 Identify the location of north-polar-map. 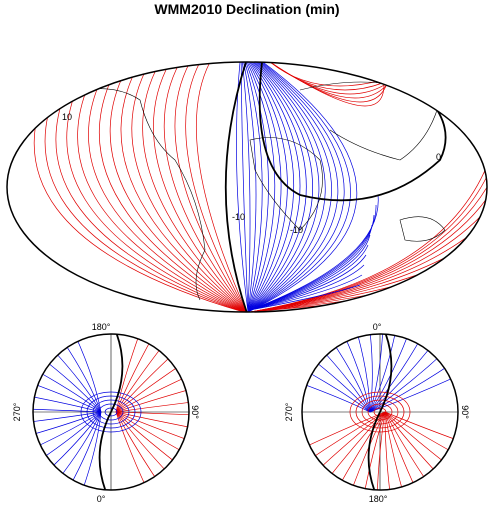
(111, 412).